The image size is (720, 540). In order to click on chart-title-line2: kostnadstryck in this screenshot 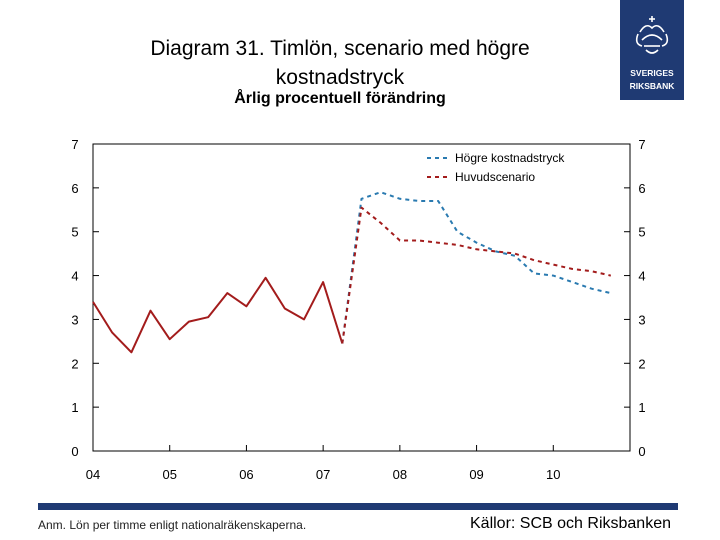, I will do `click(340, 77)`.